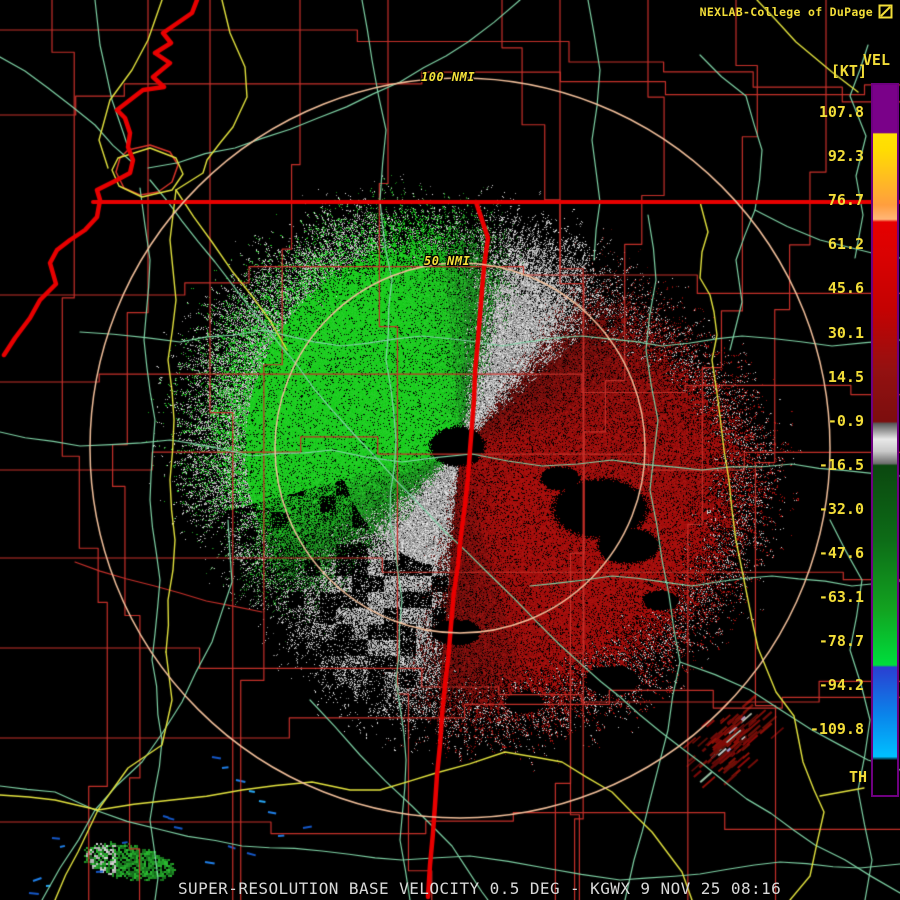 Image resolution: width=900 pixels, height=900 pixels. I want to click on colorbar-tick-label: 76.7, so click(845, 200).